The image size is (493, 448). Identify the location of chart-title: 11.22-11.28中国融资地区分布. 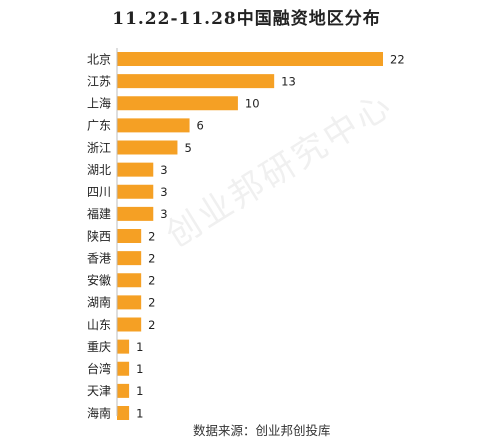
(246, 19).